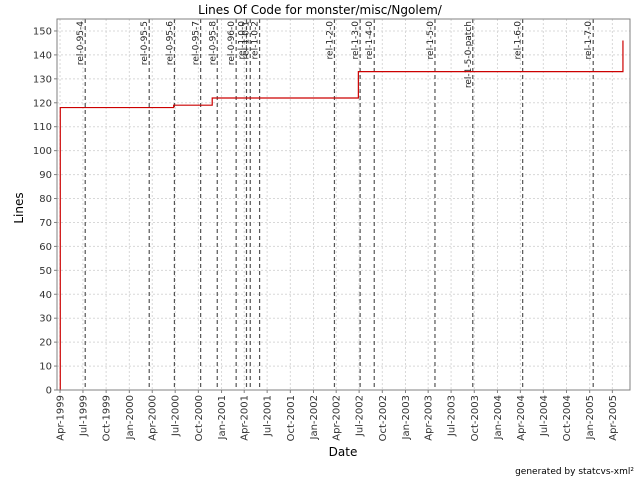 This screenshot has width=640, height=484. What do you see at coordinates (613, 418) in the screenshot?
I see `x-tick-label: Apr-2005` at bounding box center [613, 418].